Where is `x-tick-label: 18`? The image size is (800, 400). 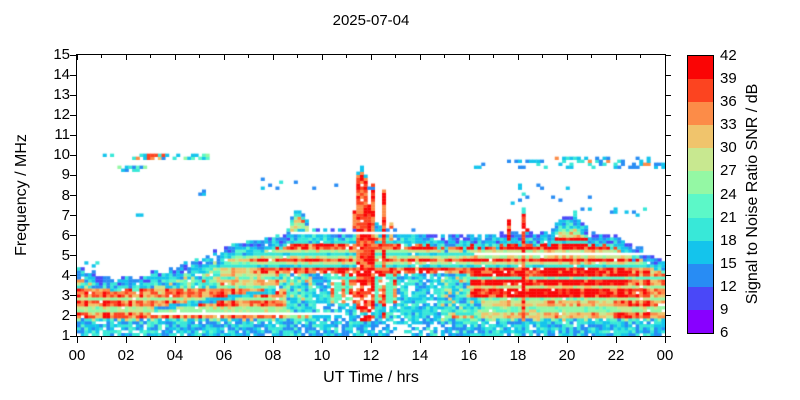
x-tick-label: 18 is located at coordinates (518, 355).